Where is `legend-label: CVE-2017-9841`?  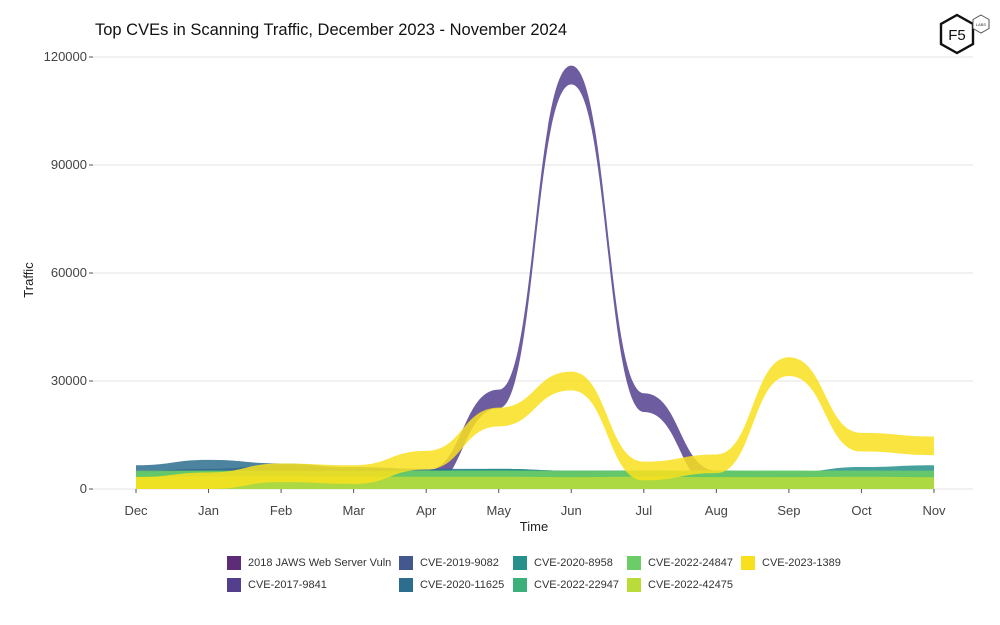 legend-label: CVE-2017-9841 is located at coordinates (287, 585).